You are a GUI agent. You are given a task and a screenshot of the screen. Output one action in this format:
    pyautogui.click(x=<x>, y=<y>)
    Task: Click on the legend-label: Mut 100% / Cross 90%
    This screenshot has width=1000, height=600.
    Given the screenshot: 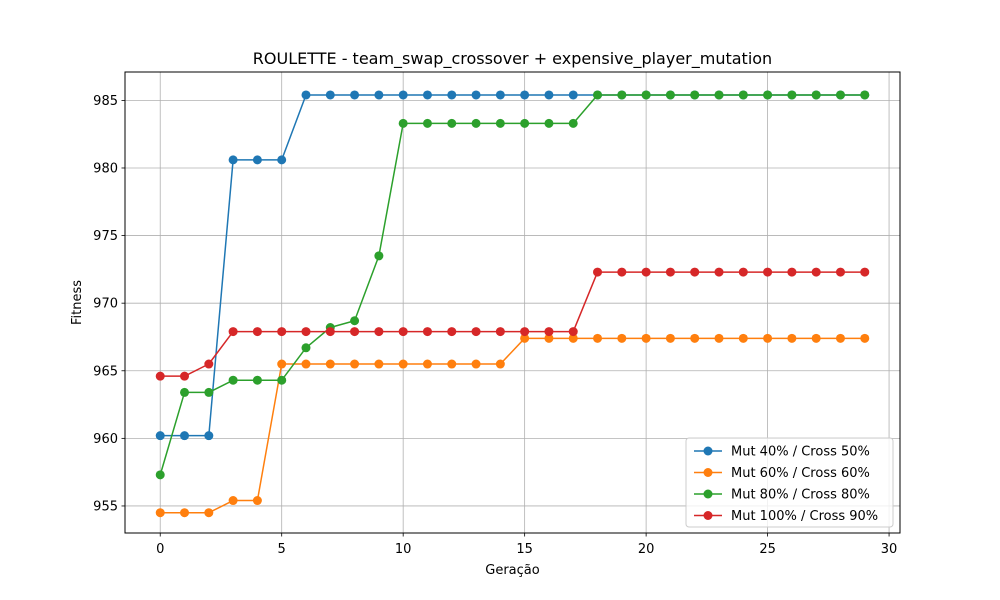 What is the action you would take?
    pyautogui.click(x=804, y=516)
    